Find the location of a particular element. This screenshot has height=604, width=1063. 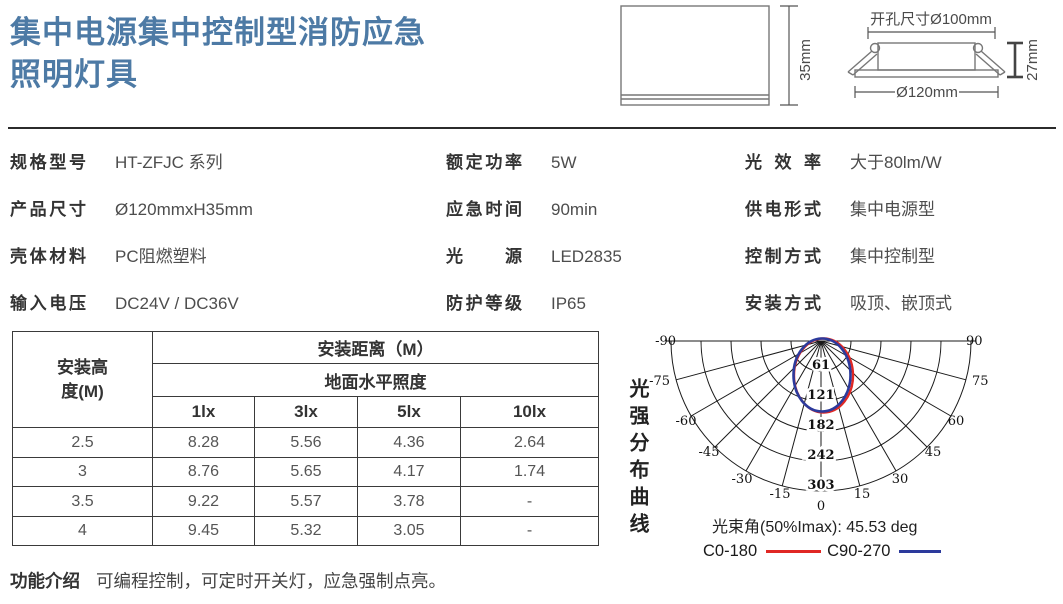

section-view-drawing: 开孔尺寸Ø100mm Ø120mm 27mm is located at coordinates (944, 56).